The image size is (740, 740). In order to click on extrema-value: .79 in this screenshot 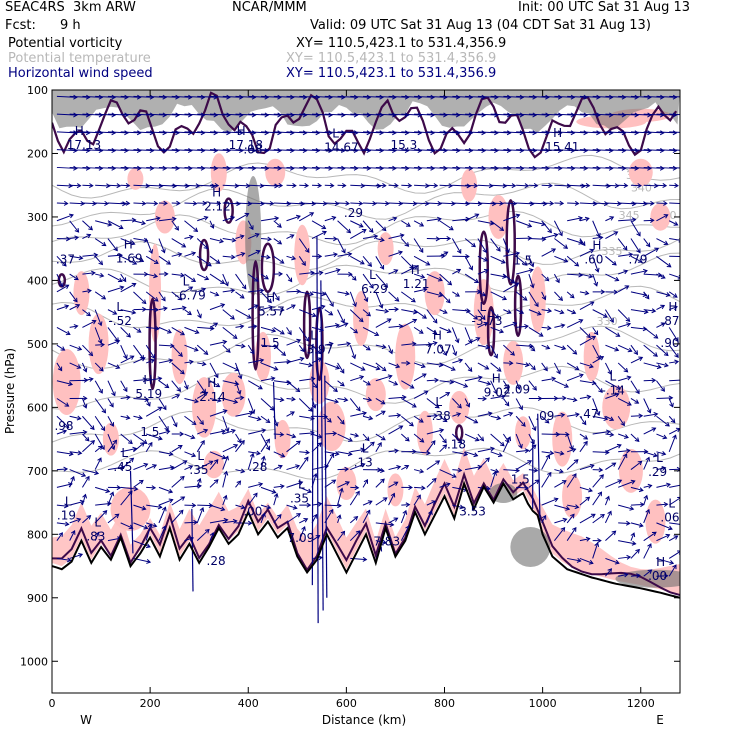, I will do `click(637, 259)`.